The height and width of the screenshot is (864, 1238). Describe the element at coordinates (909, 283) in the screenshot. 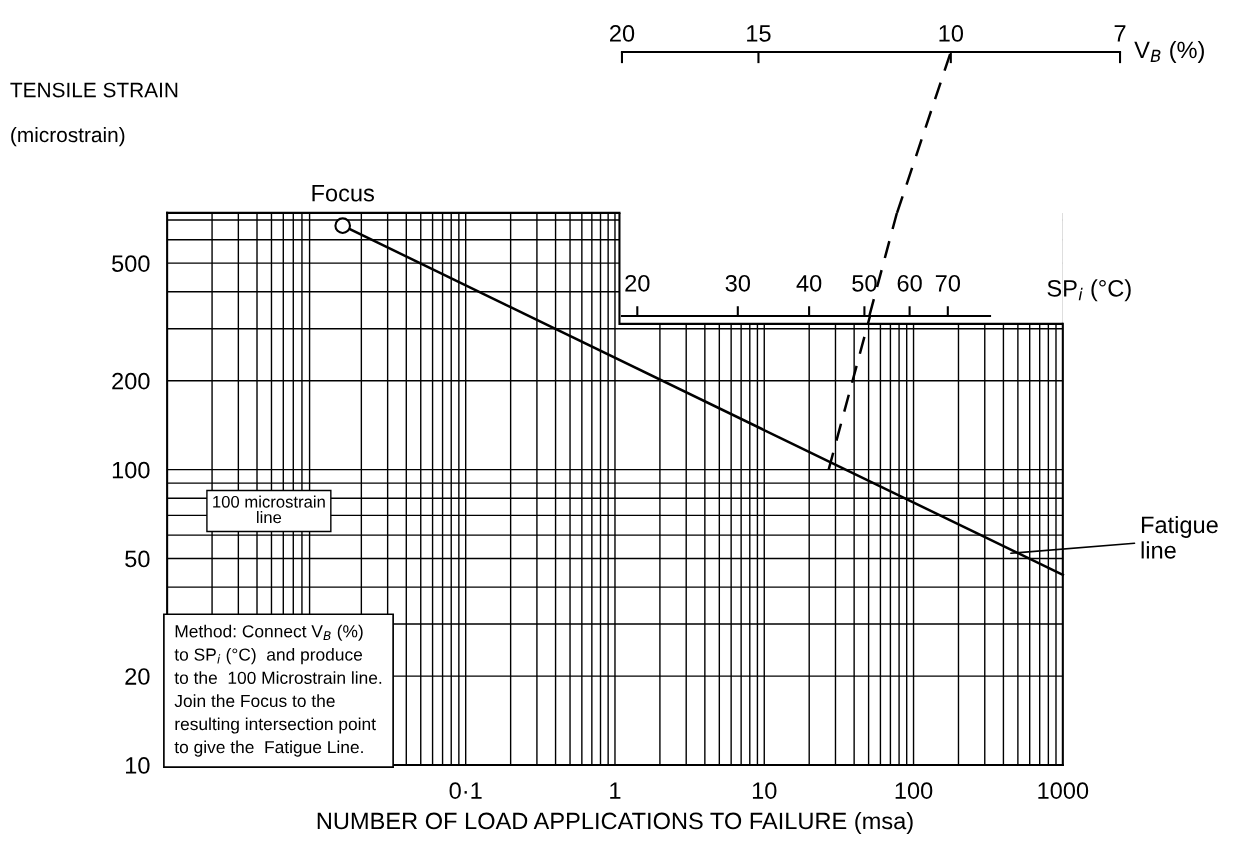

I see `x-tick-label: 60` at that location.